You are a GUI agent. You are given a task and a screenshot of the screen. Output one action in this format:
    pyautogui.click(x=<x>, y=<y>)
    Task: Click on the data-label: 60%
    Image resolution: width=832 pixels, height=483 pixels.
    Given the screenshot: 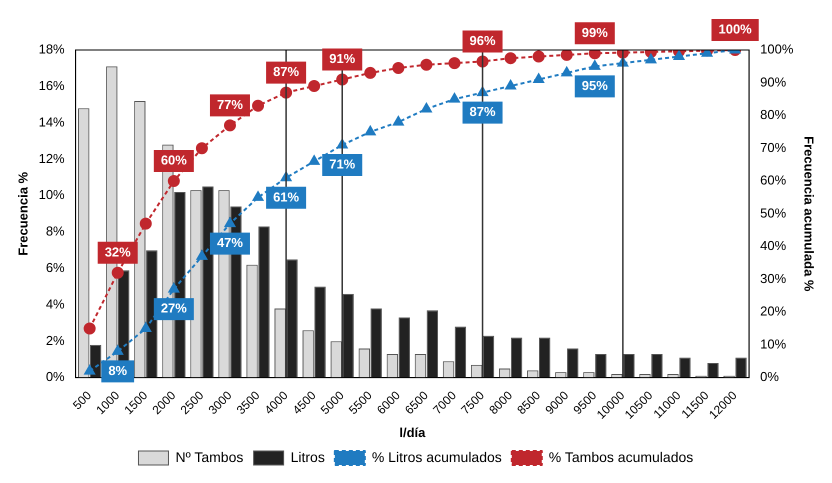 What is the action you would take?
    pyautogui.click(x=174, y=160)
    